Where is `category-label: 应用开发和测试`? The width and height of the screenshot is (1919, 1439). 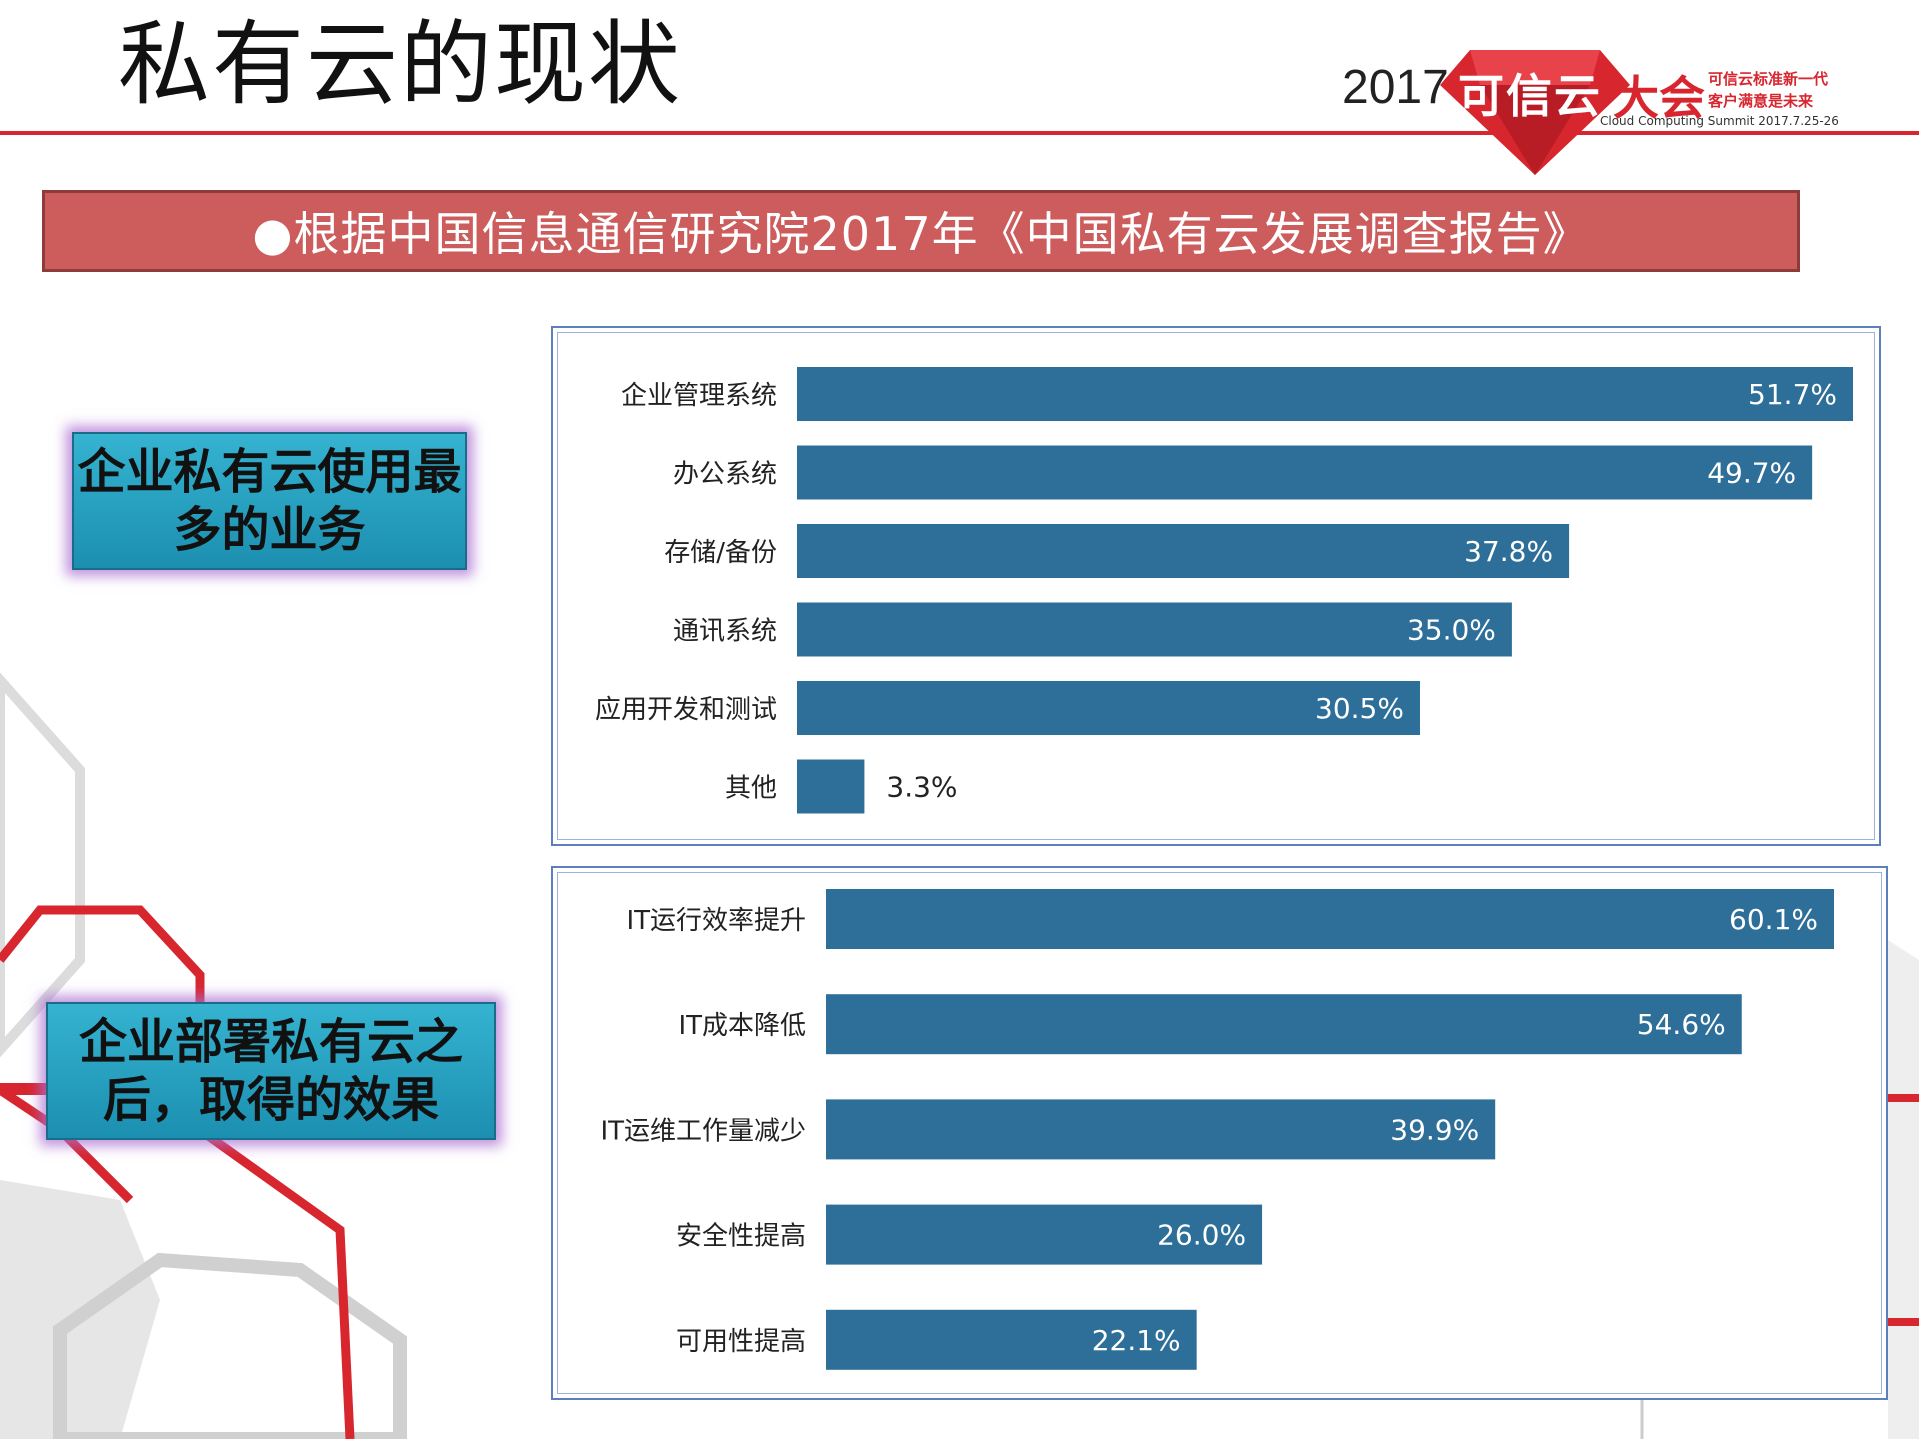 category-label: 应用开发和测试 is located at coordinates (686, 710).